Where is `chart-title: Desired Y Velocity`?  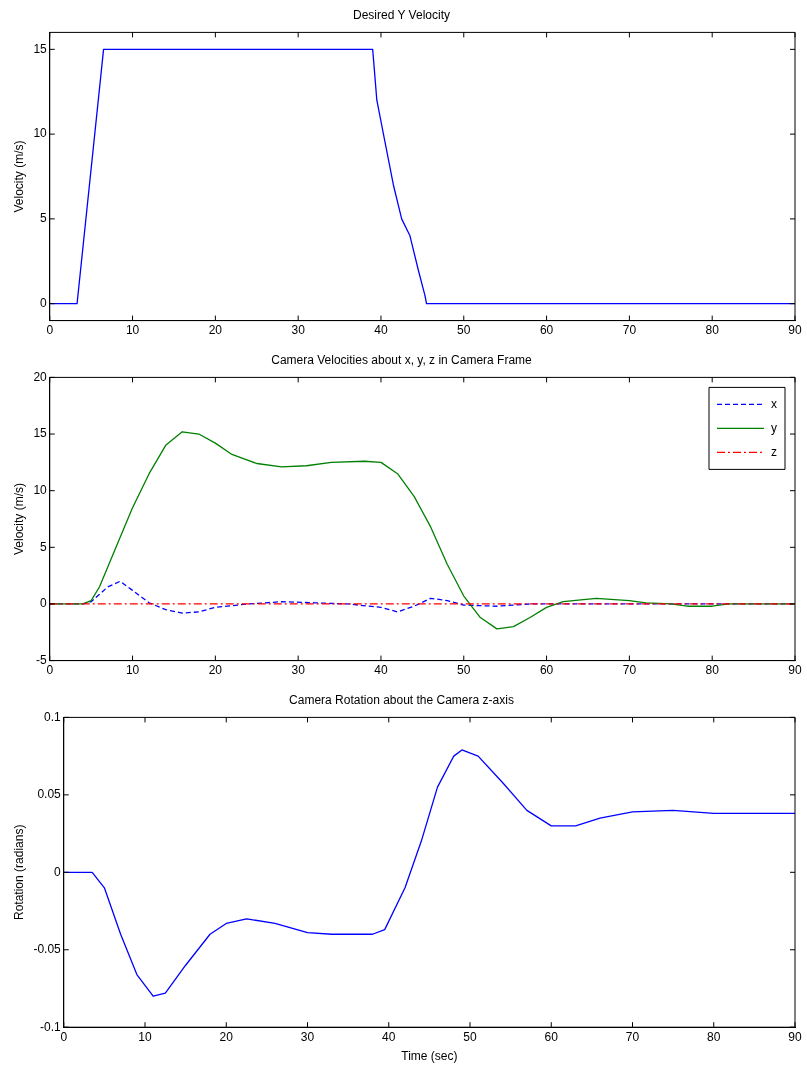 chart-title: Desired Y Velocity is located at coordinates (401, 14).